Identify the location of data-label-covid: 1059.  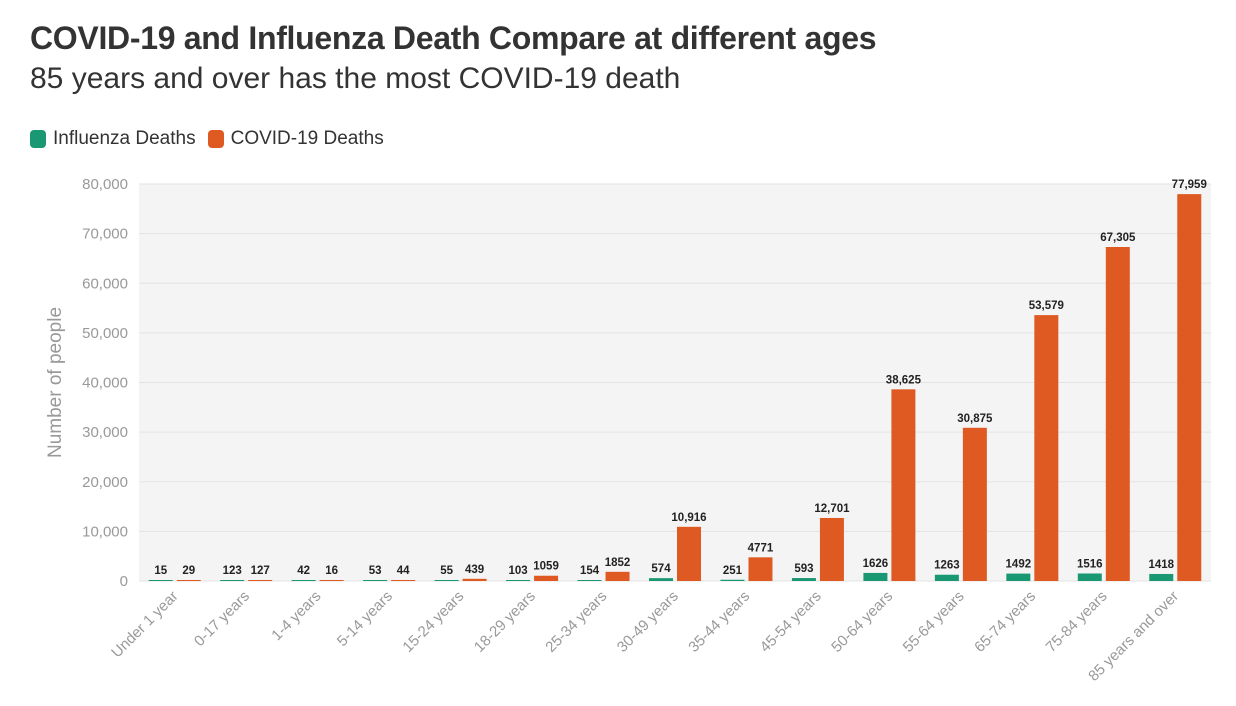
(546, 567).